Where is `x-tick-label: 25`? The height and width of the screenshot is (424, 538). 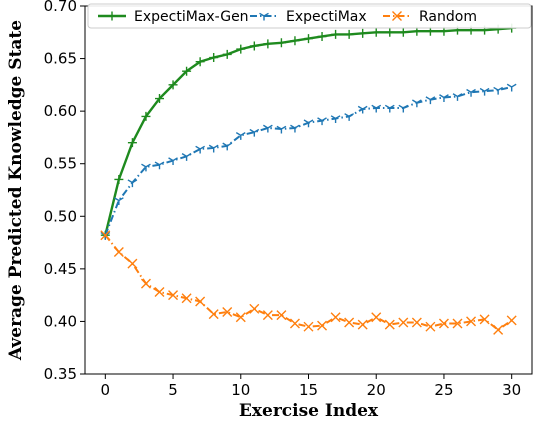
x-tick-label: 25 is located at coordinates (443, 390).